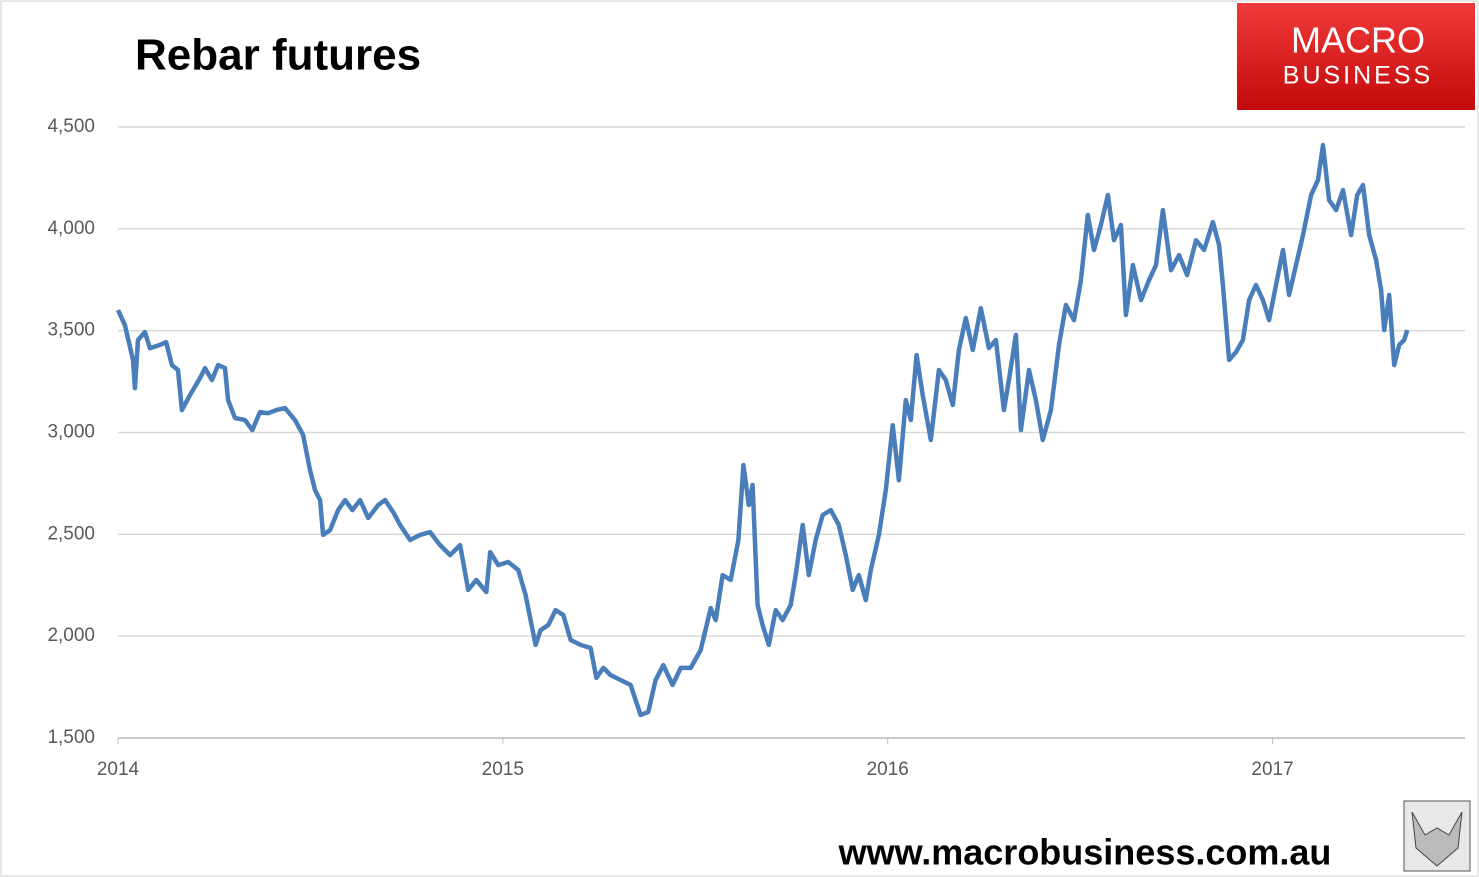  Describe the element at coordinates (71, 635) in the screenshot. I see `y-tick-label: 2,000` at that location.